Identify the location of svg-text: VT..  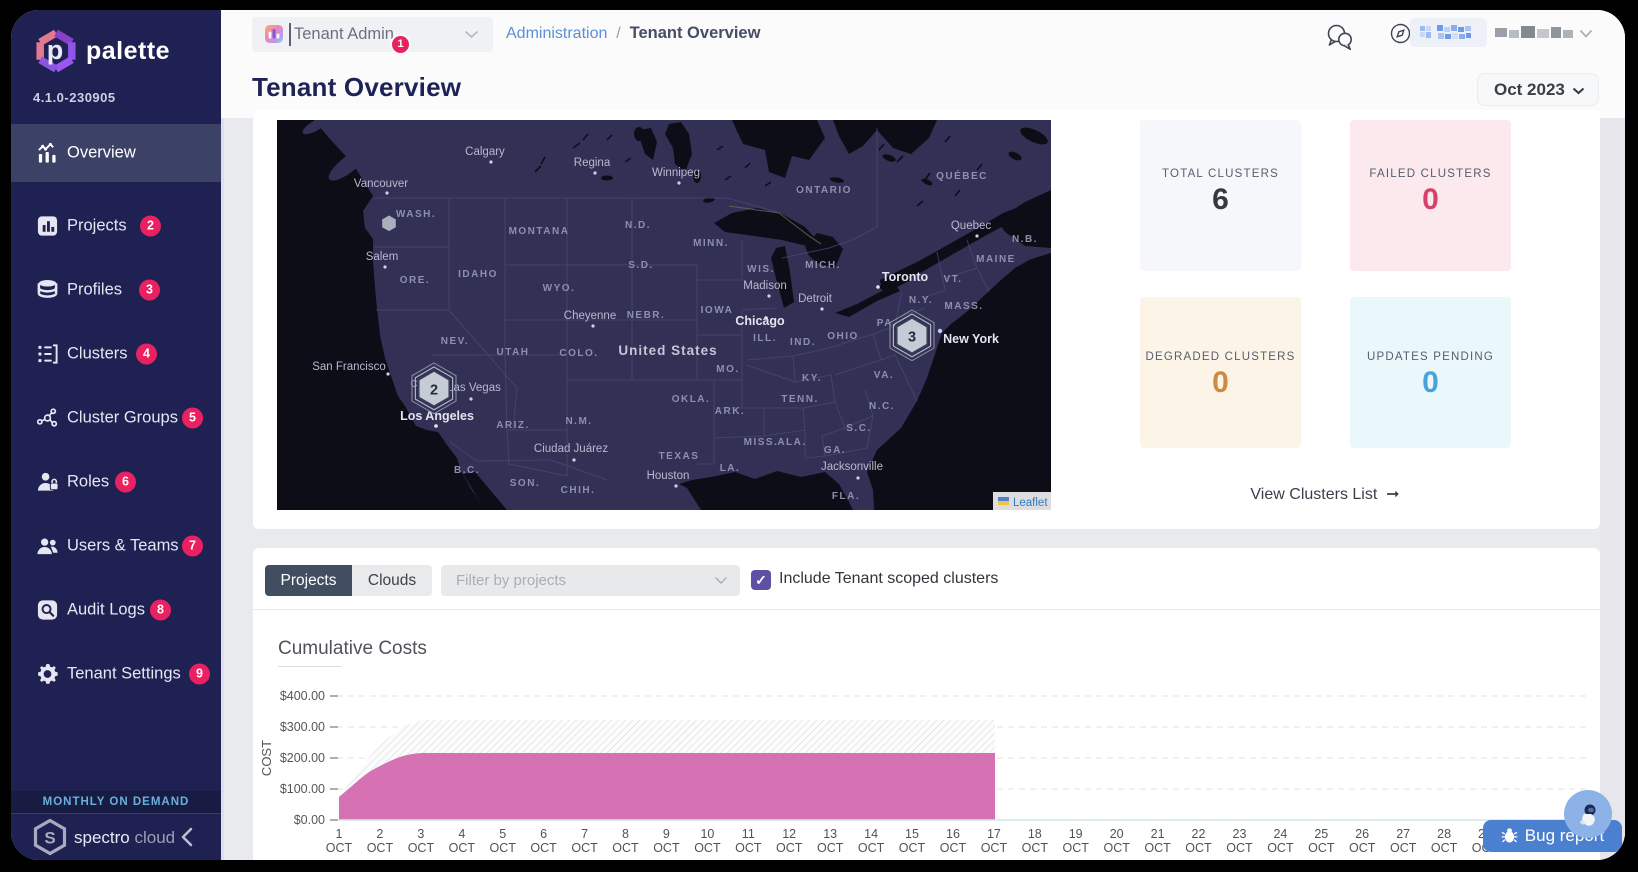
(953, 279).